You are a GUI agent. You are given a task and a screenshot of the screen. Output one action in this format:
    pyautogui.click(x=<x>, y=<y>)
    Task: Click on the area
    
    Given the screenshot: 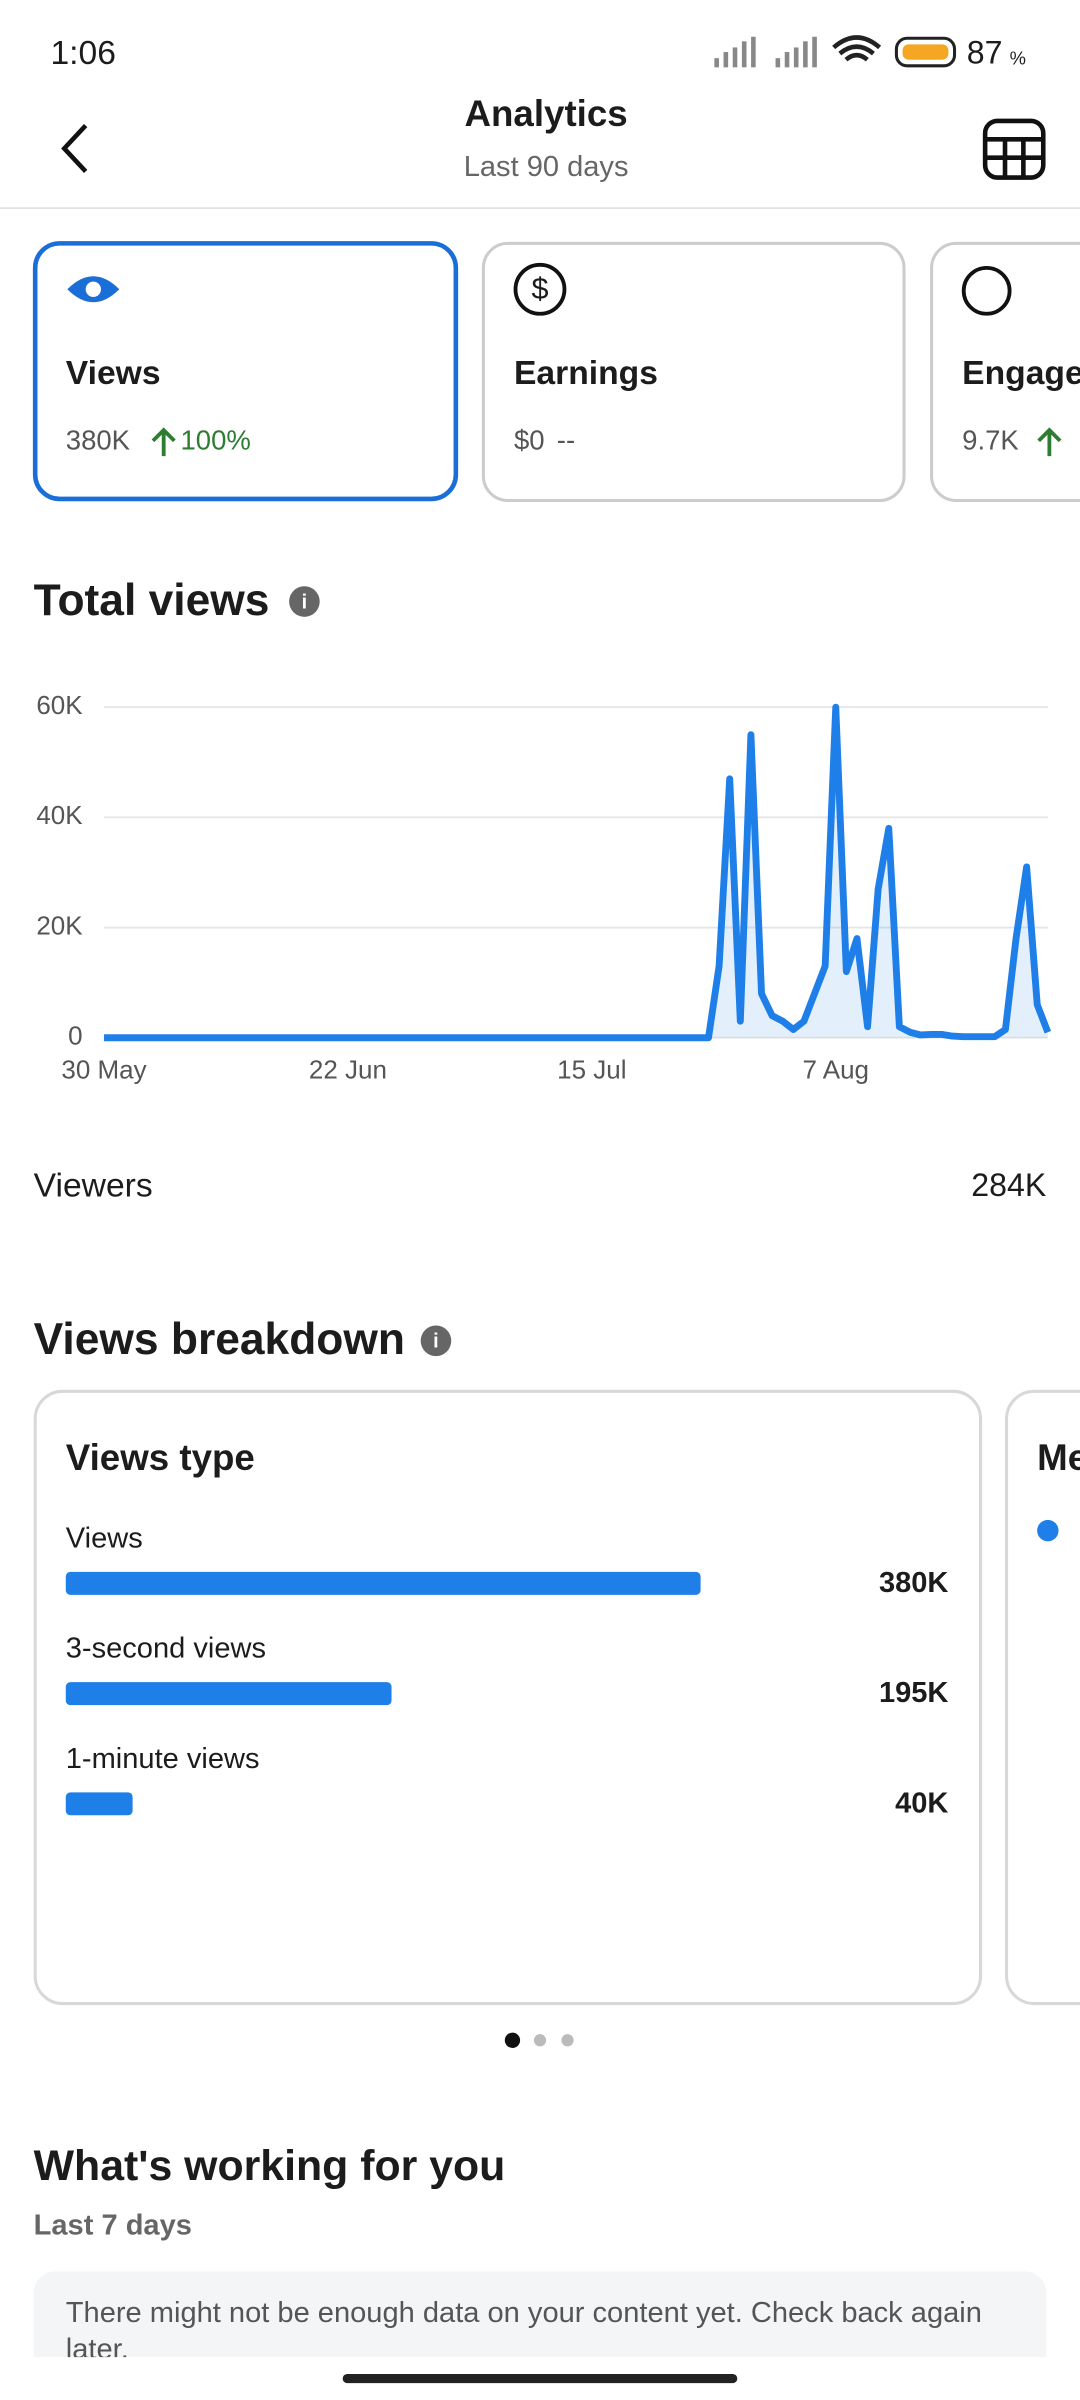 What is the action you would take?
    pyautogui.click(x=576, y=872)
    